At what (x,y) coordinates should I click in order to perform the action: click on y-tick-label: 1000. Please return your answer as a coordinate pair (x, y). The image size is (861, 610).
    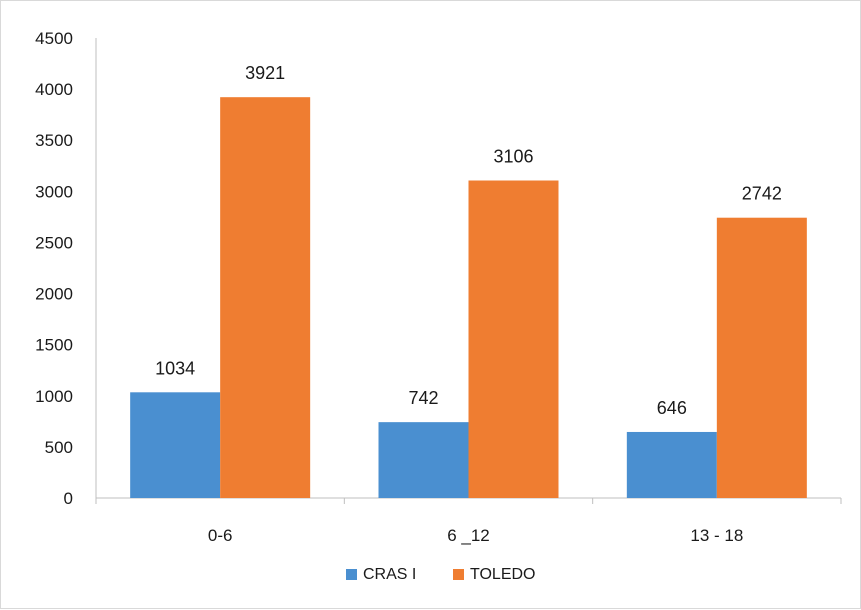
    Looking at the image, I should click on (54, 396).